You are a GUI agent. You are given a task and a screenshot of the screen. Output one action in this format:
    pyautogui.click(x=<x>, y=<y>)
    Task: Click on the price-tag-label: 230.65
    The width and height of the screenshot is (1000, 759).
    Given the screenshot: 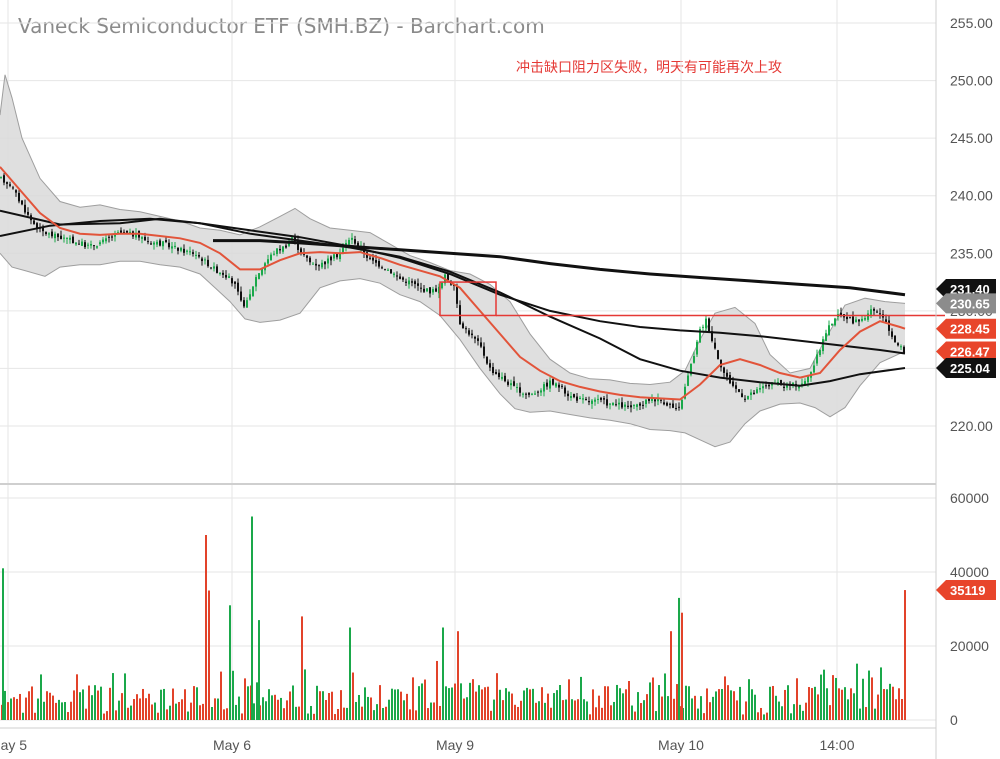 What is the action you would take?
    pyautogui.click(x=970, y=303)
    